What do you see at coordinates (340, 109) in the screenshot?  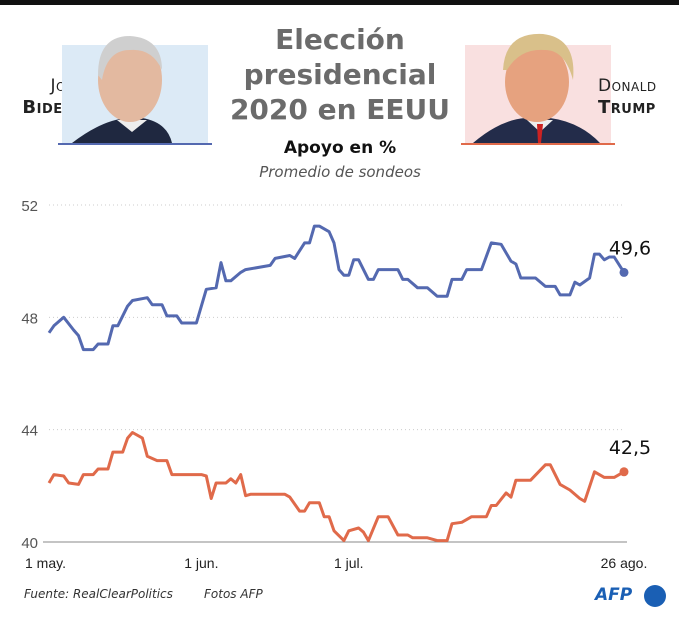 I see `title-line-3: 2020 en EEUU` at bounding box center [340, 109].